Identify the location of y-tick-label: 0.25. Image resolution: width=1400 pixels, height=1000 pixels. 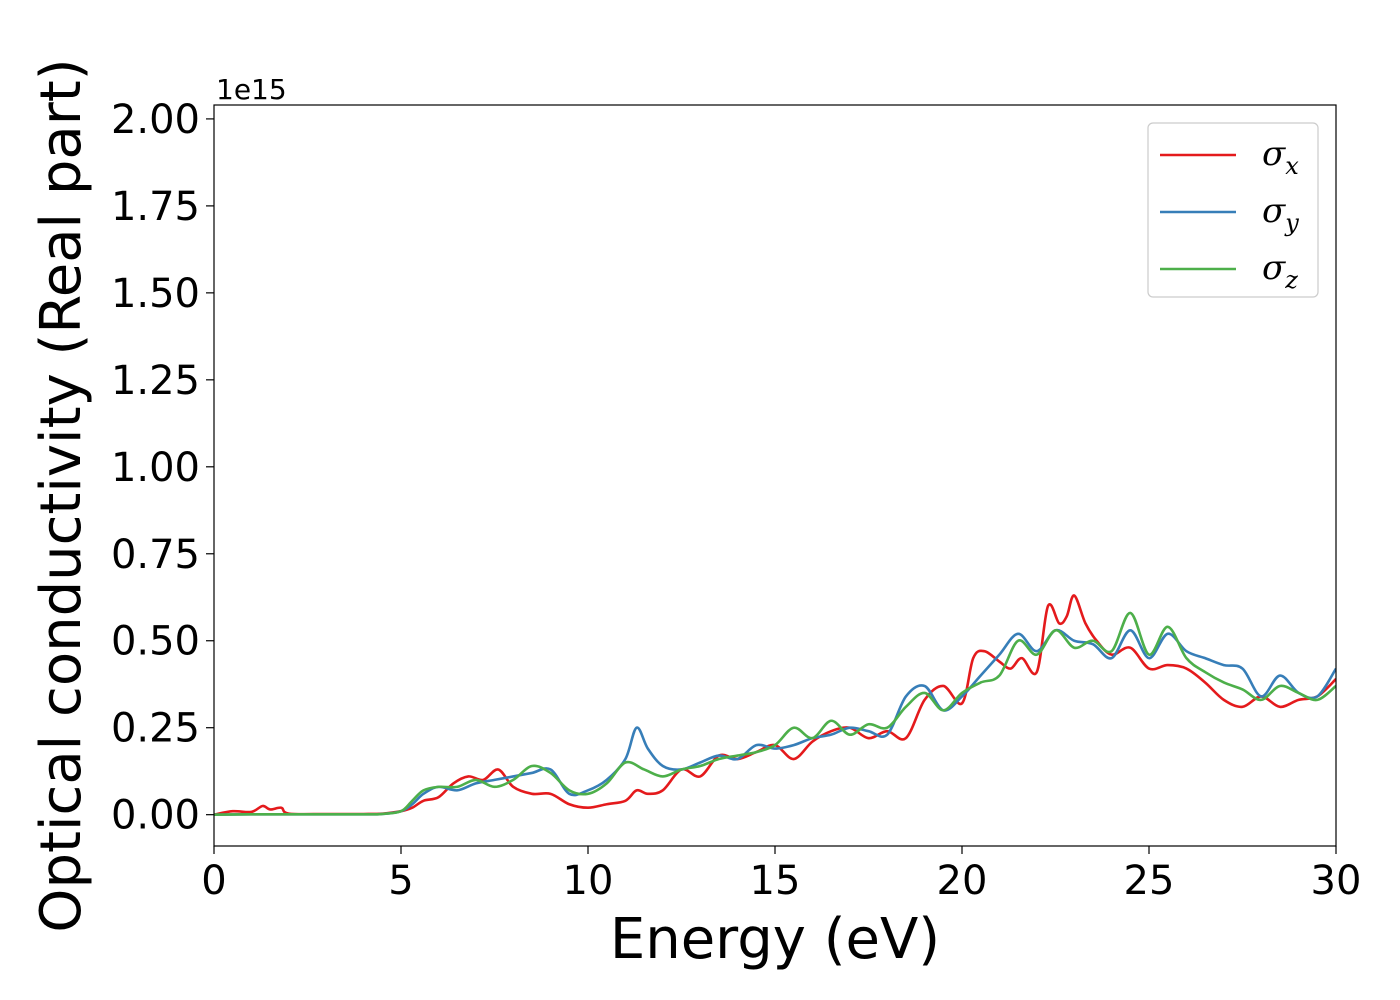
(155, 729).